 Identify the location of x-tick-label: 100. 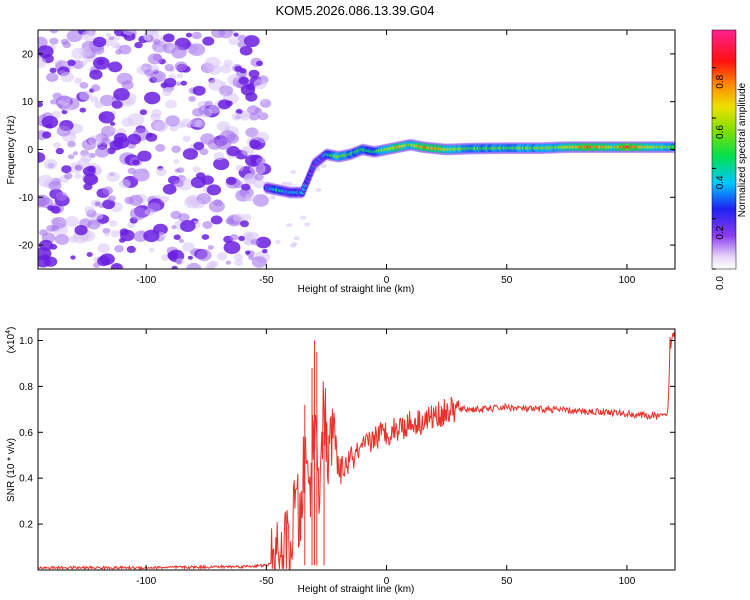
(627, 280).